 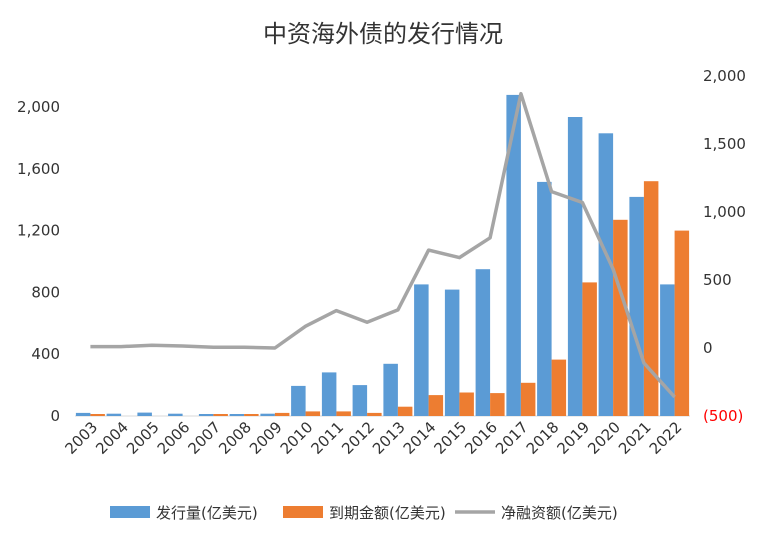 I want to click on left-axis-tick-label: 1,600, so click(x=38, y=169).